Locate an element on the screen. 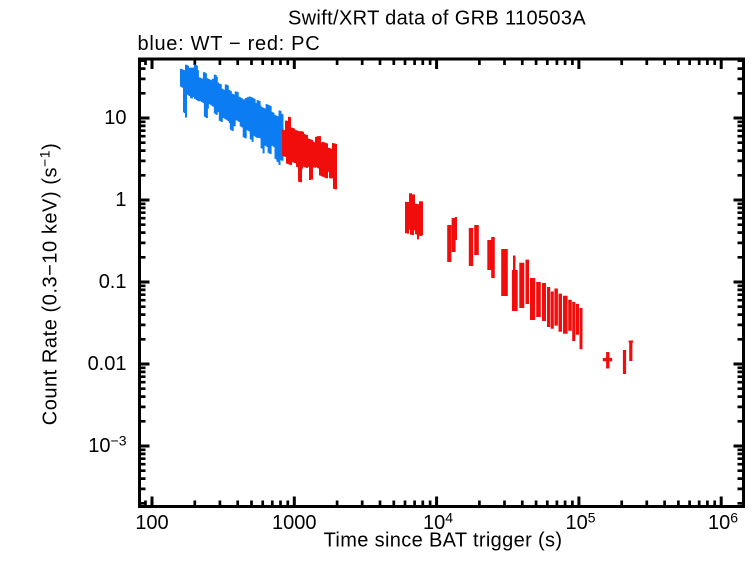  svg-text: Swift/XRT data of GRB 110503A is located at coordinates (437, 19).